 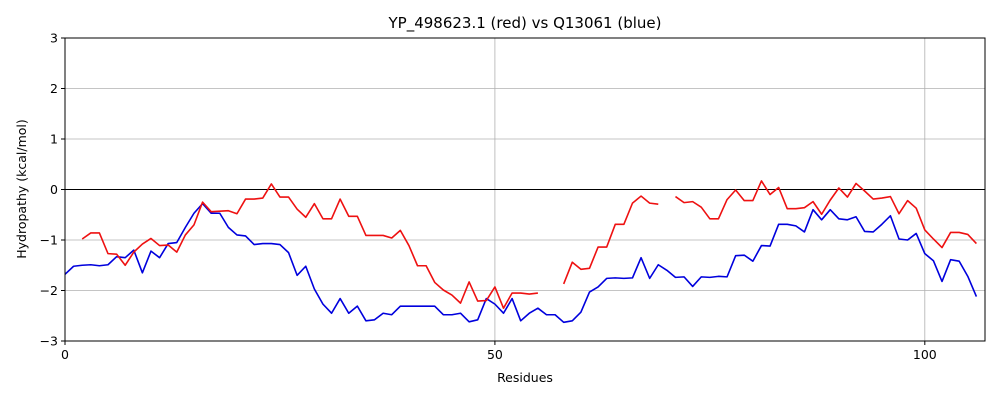 What do you see at coordinates (495, 354) in the screenshot?
I see `x-tick-label: 50` at bounding box center [495, 354].